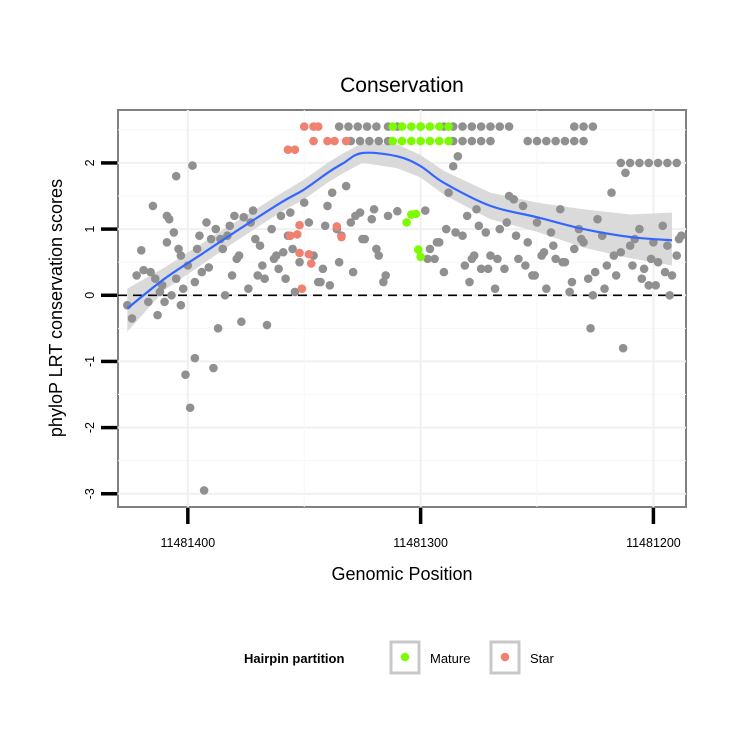 The width and height of the screenshot is (750, 750). I want to click on chart-title: Conservation, so click(402, 85).